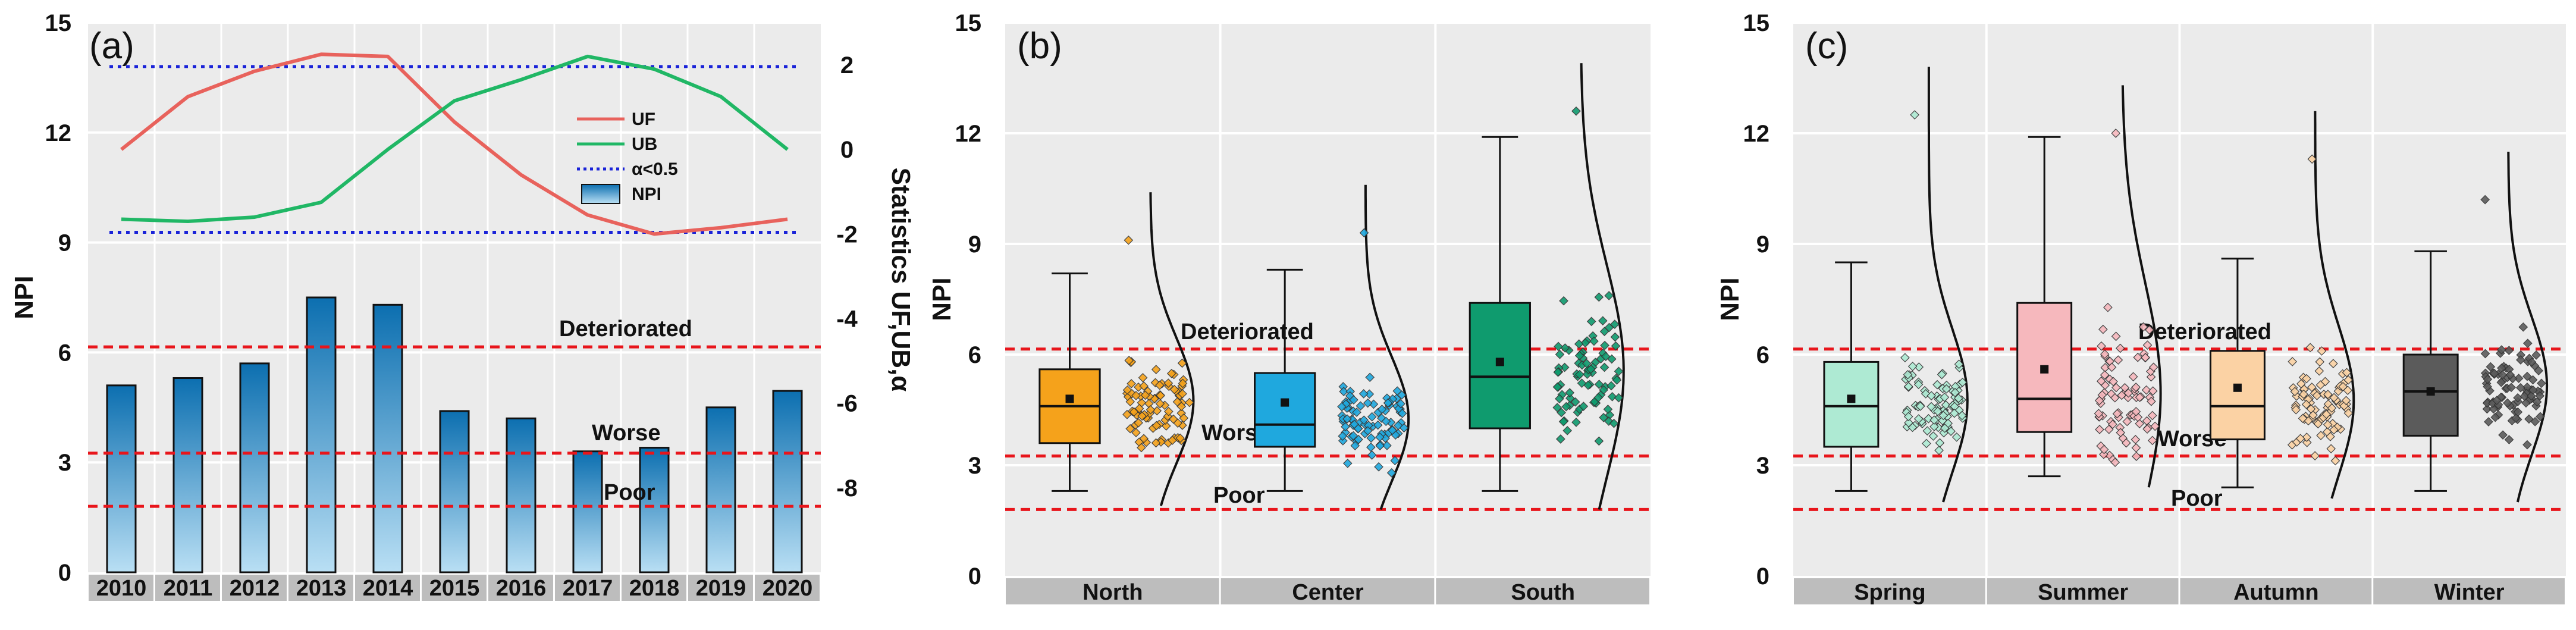 This screenshot has height=630, width=2576. I want to click on x-category-label: 2012, so click(255, 588).